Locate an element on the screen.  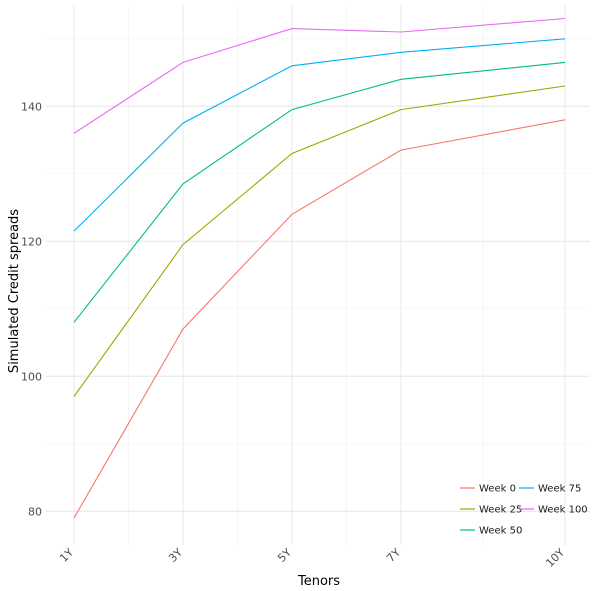
x-axis-title: Tenors is located at coordinates (318, 581).